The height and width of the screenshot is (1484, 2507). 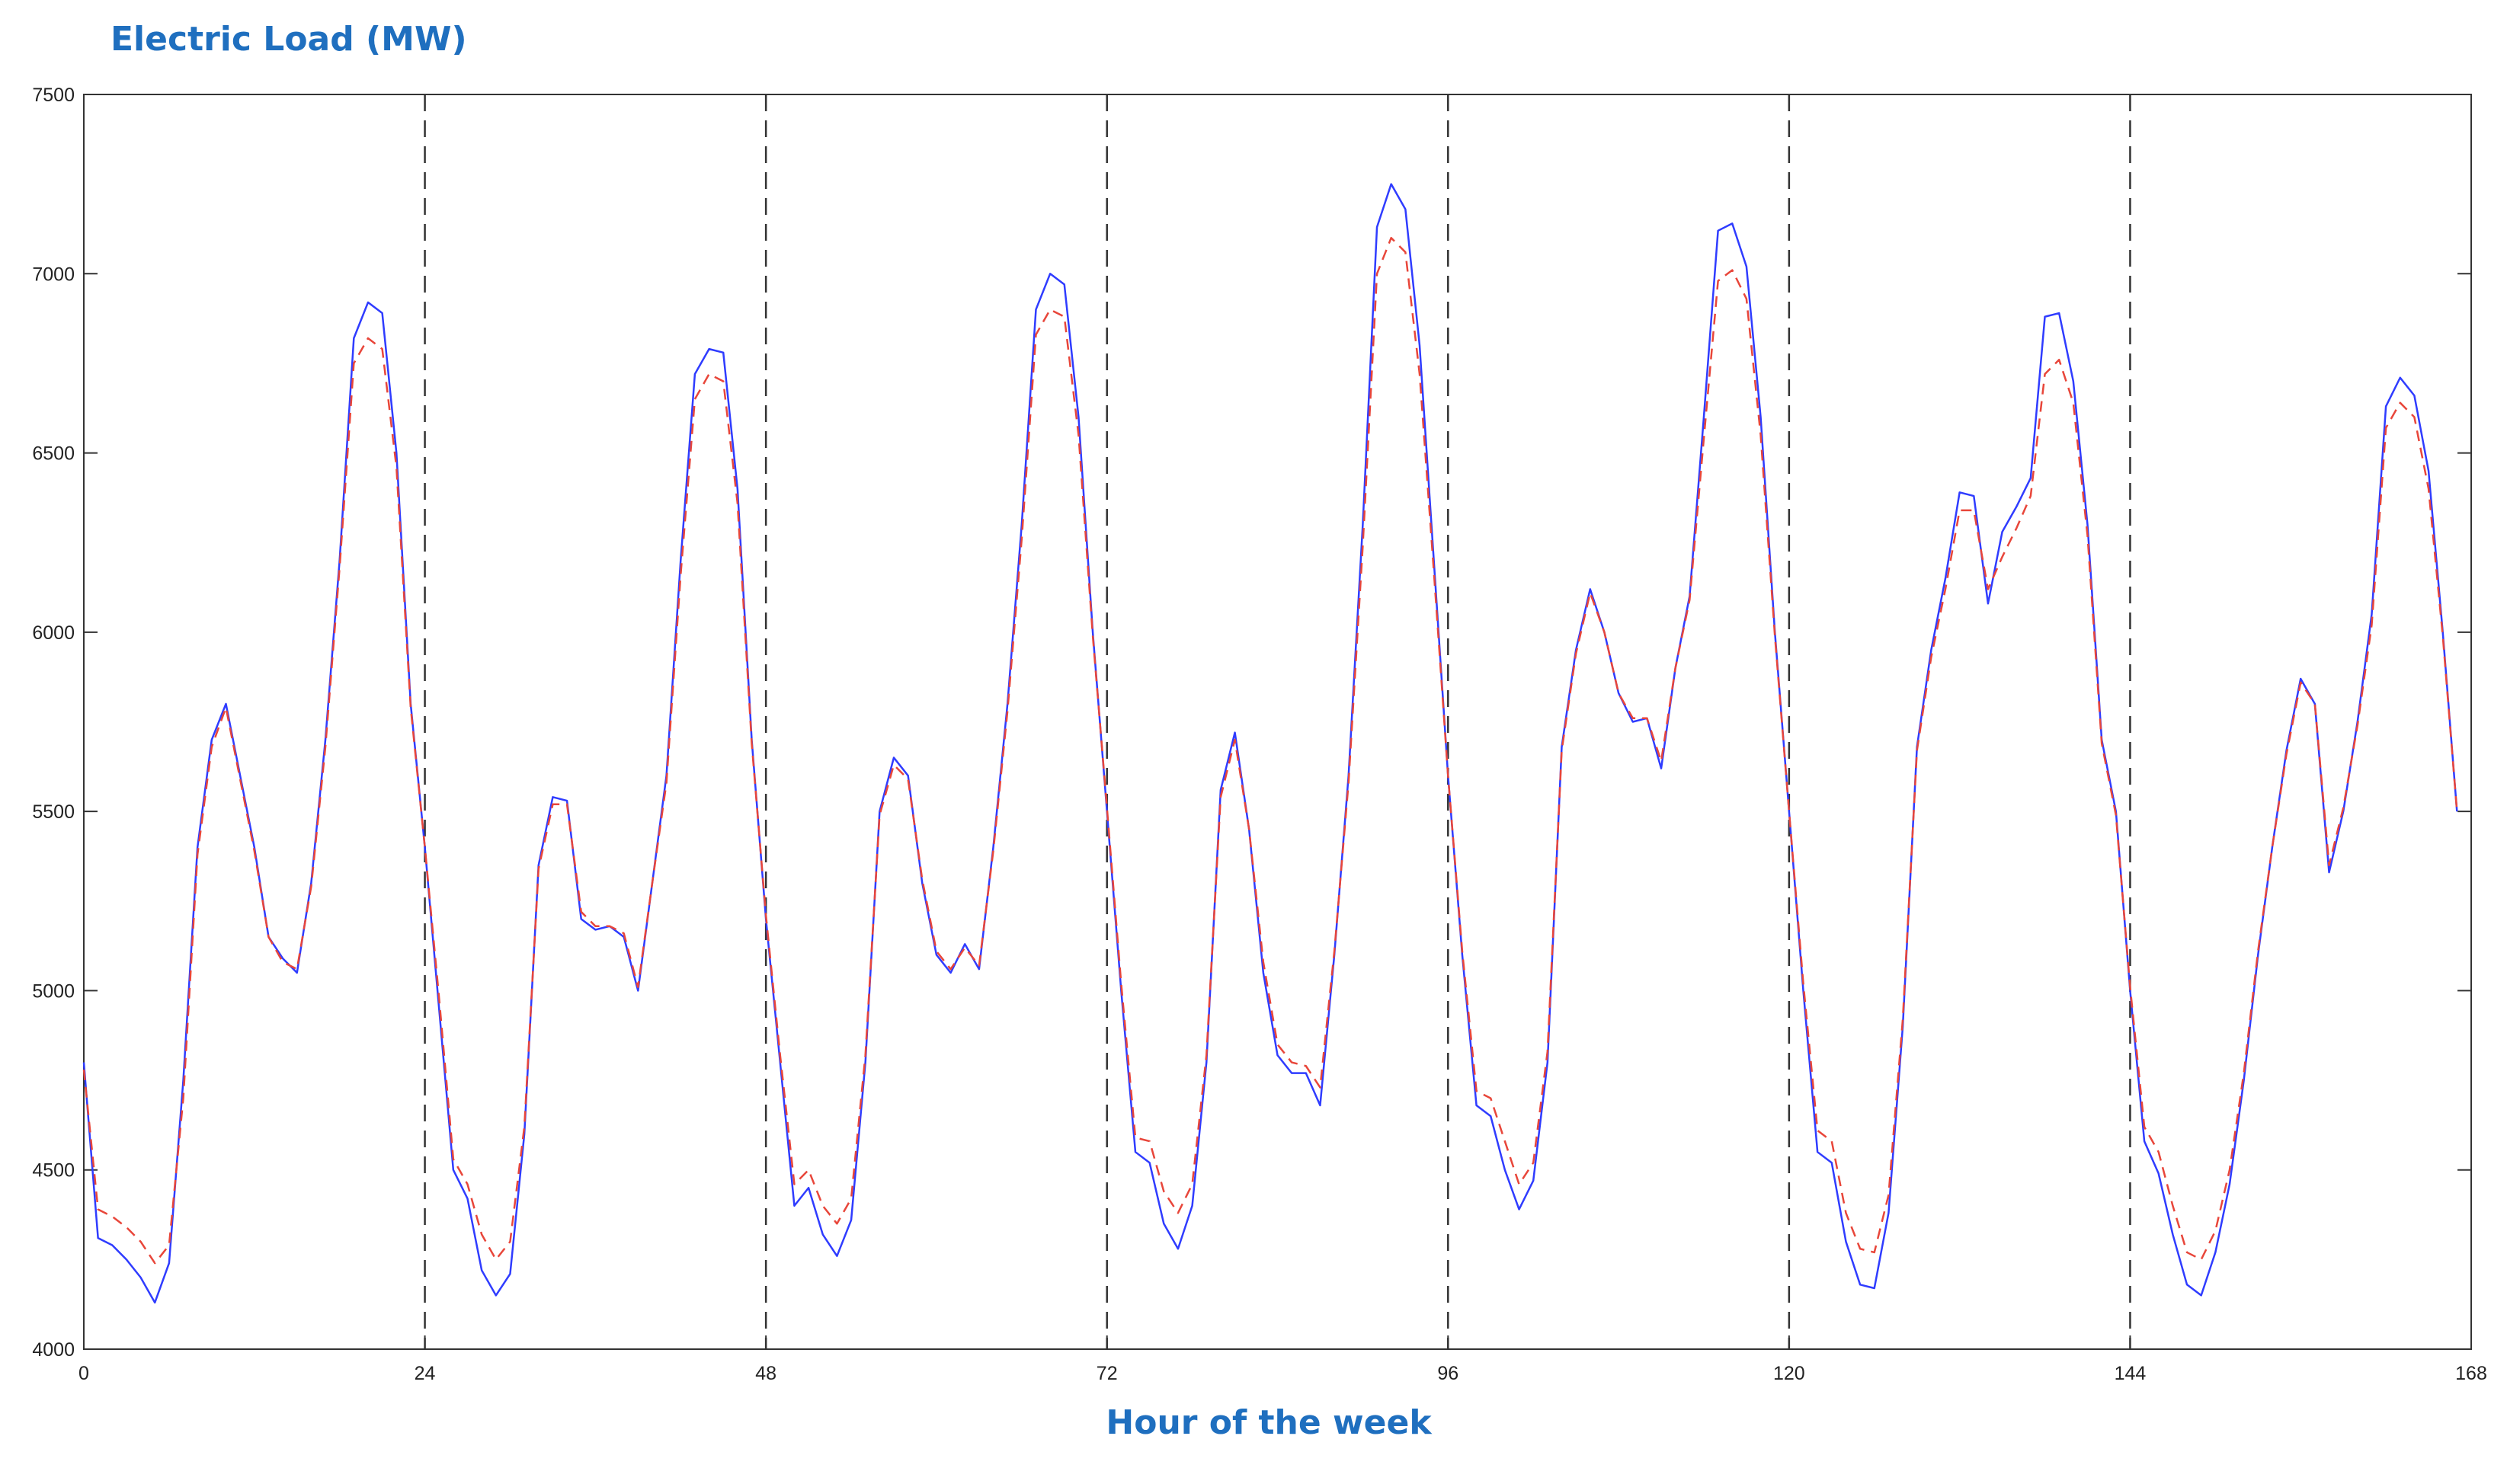 I want to click on y-tick-label: 7000, so click(x=53, y=274).